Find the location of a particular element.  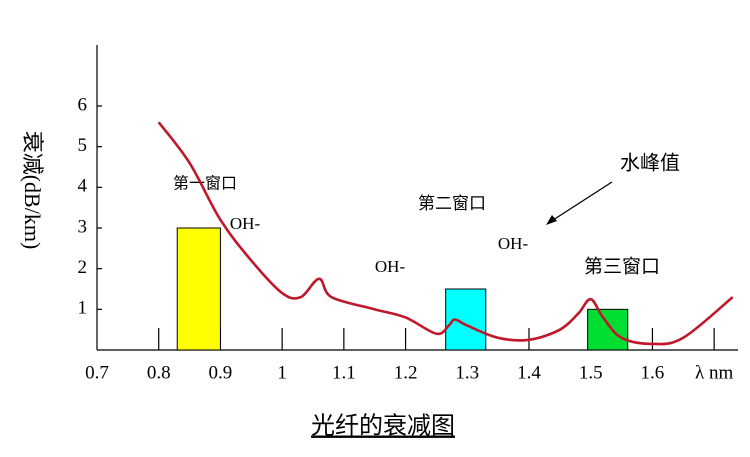

x-tick-label: 1.1 is located at coordinates (344, 372).